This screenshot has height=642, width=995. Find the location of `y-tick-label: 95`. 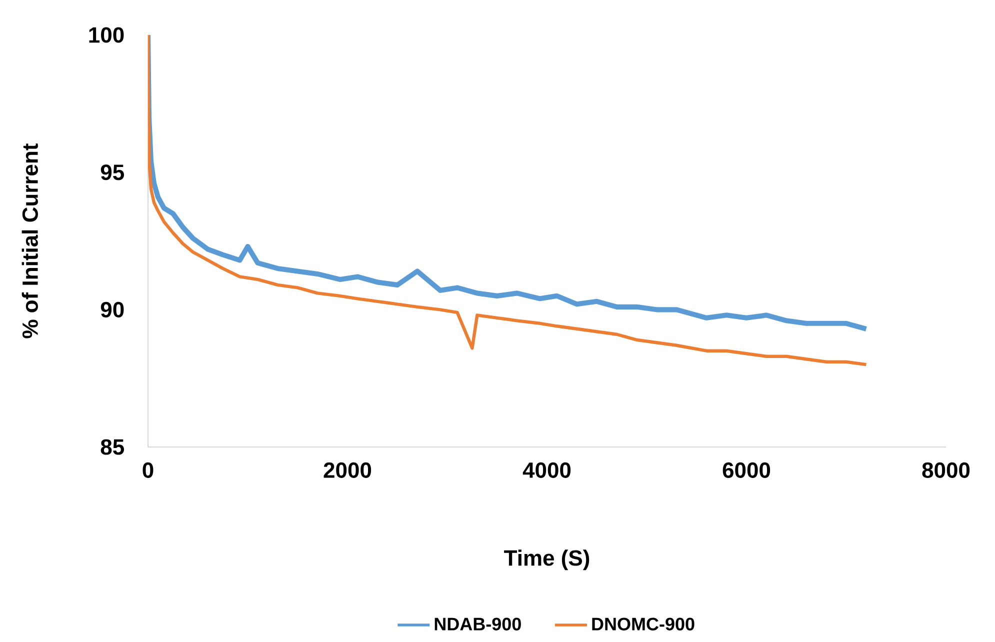

y-tick-label: 95 is located at coordinates (112, 172).